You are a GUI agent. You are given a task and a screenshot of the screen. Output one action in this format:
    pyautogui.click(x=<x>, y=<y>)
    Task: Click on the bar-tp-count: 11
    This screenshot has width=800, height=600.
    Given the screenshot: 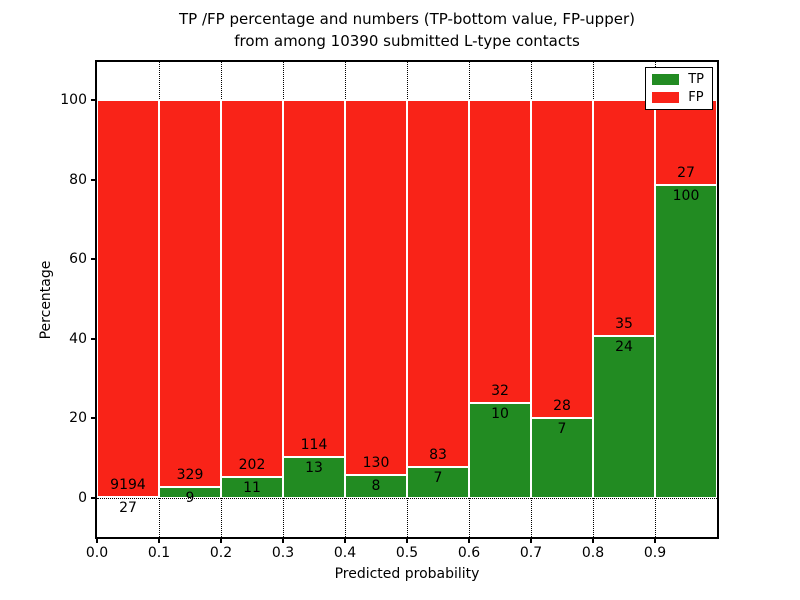 What is the action you would take?
    pyautogui.click(x=252, y=488)
    